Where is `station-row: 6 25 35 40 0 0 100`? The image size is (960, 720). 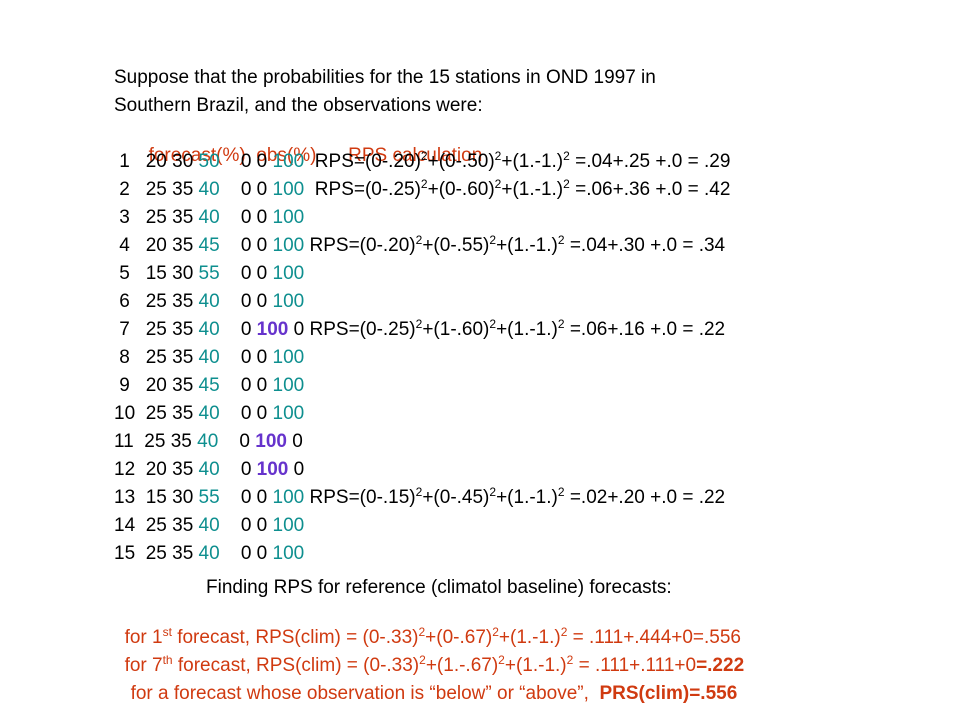 station-row: 6 25 35 40 0 0 100 is located at coordinates (209, 302).